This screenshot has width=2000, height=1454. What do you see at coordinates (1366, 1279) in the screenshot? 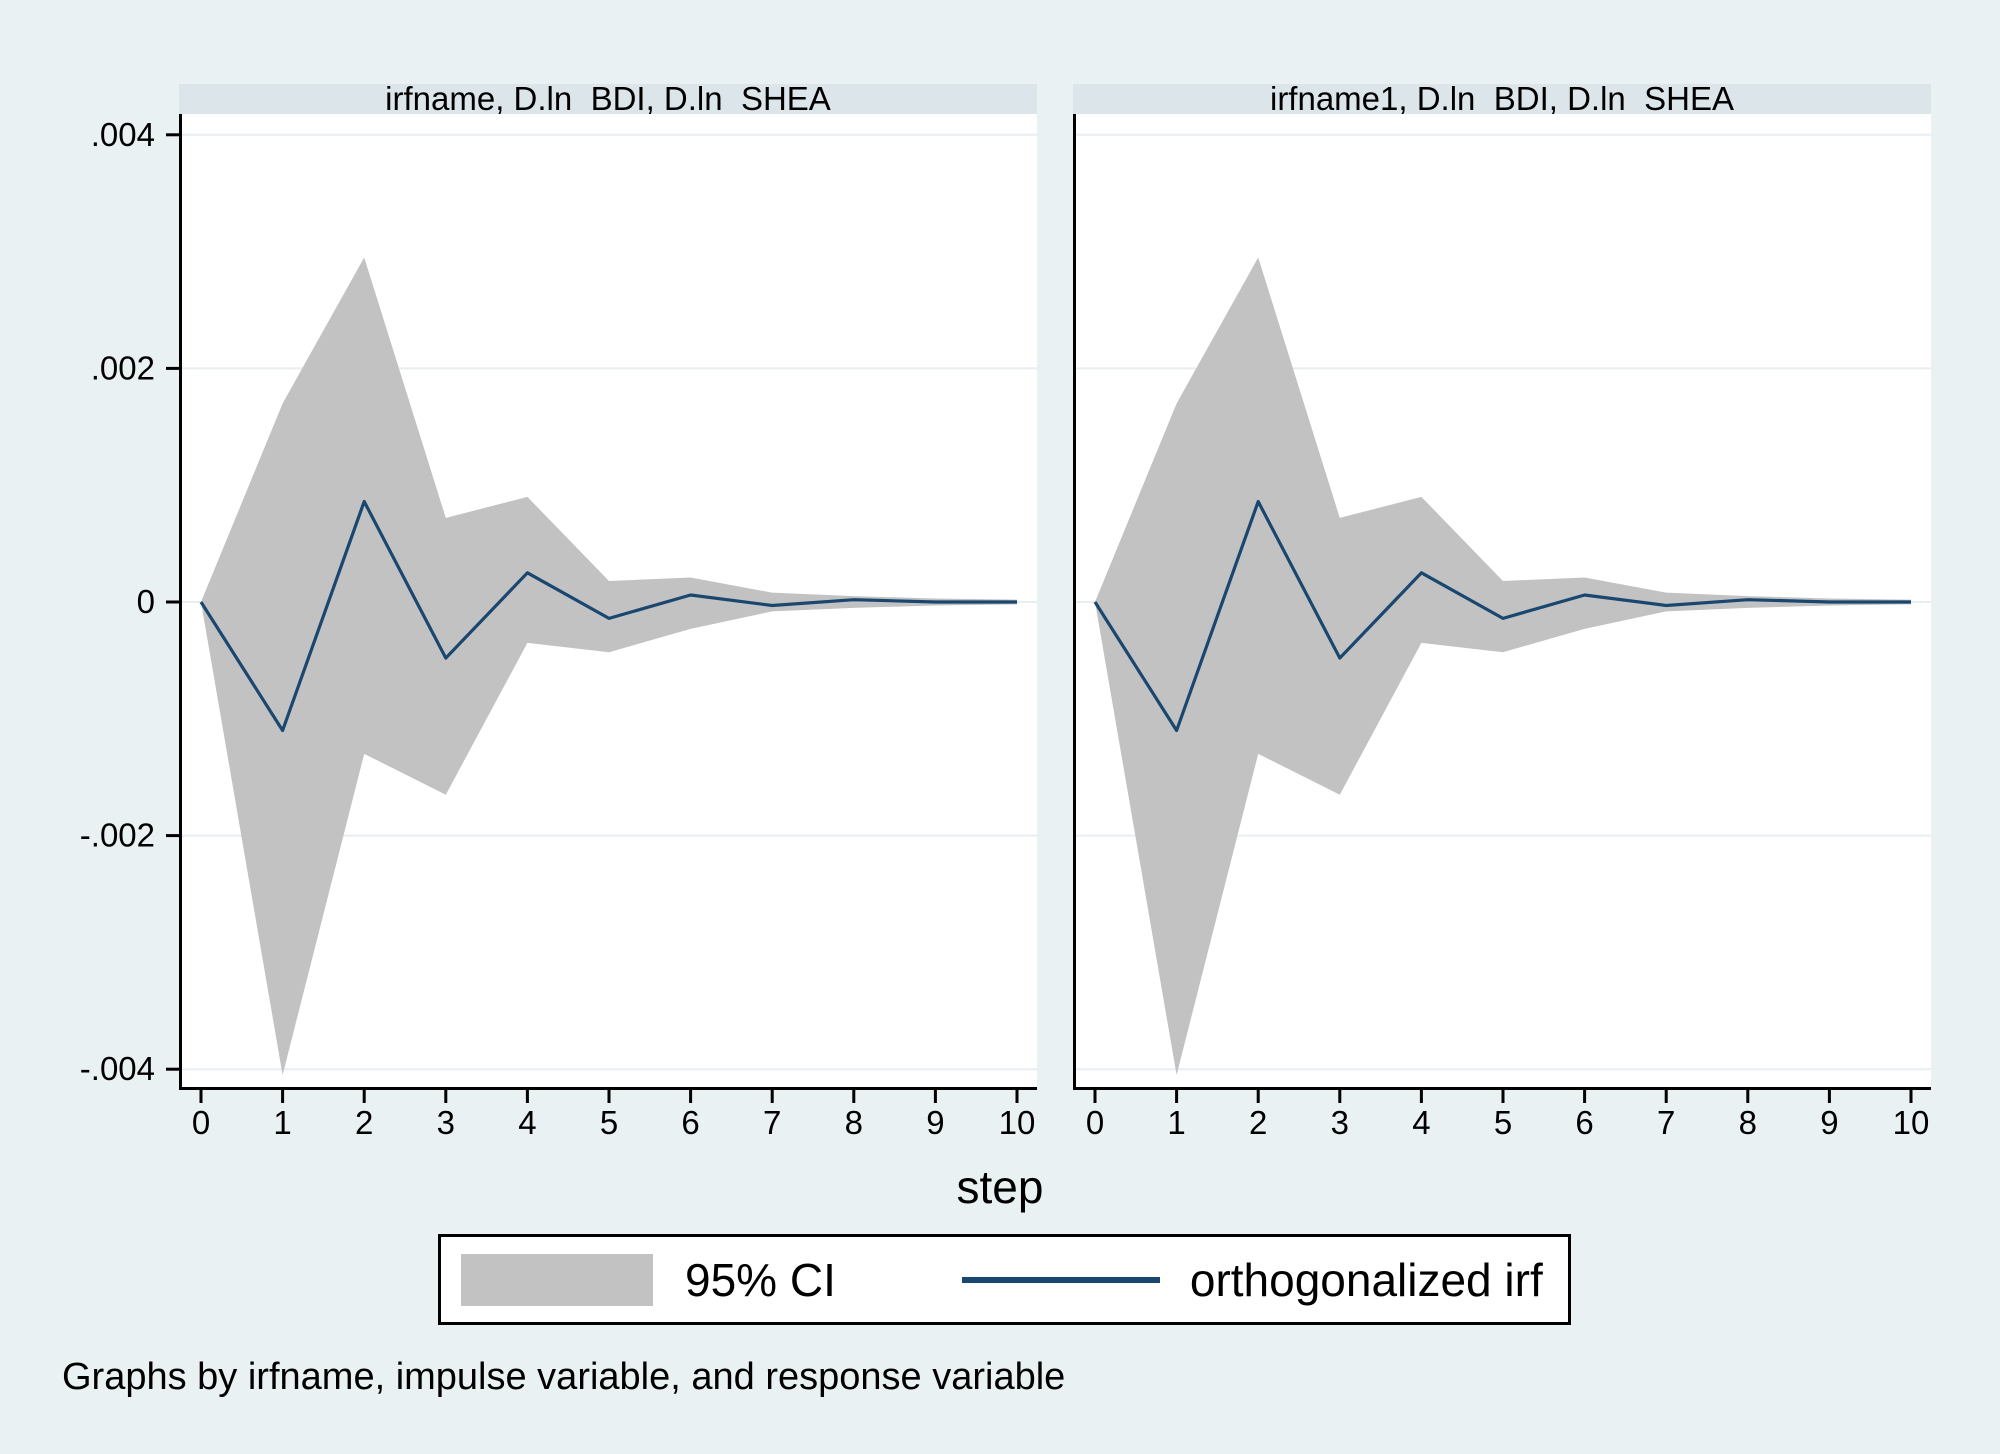
I see `legend-irf-label: orthogonalized irf` at bounding box center [1366, 1279].